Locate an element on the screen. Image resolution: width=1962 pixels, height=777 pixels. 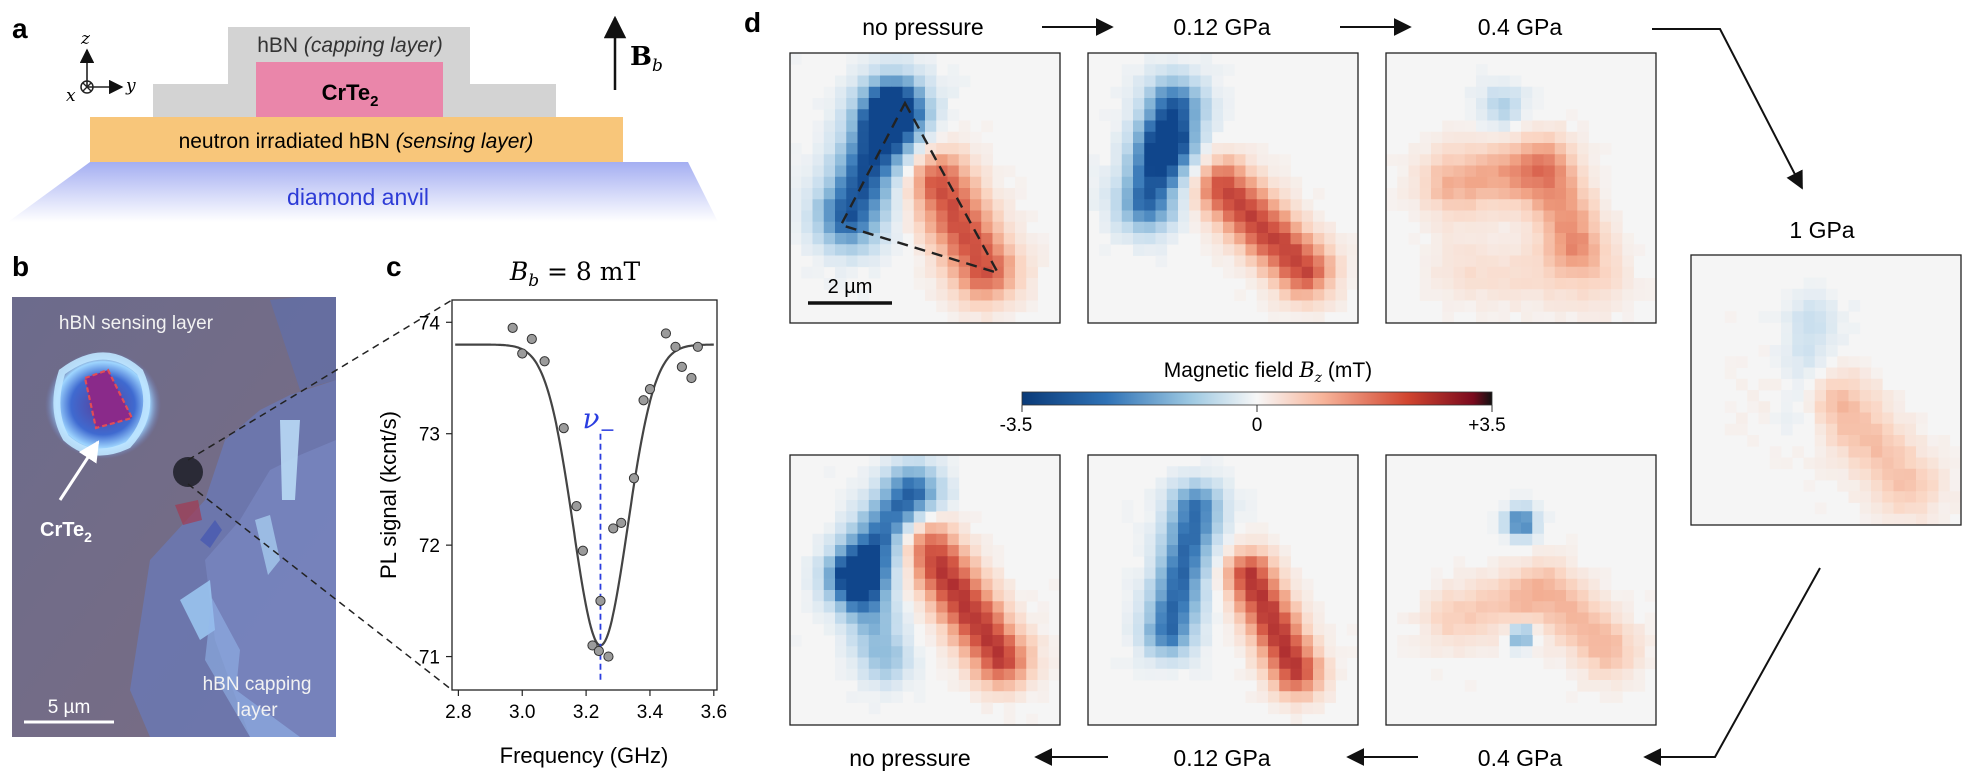
bottom-label-04: 0.4 GPa is located at coordinates (1520, 758).